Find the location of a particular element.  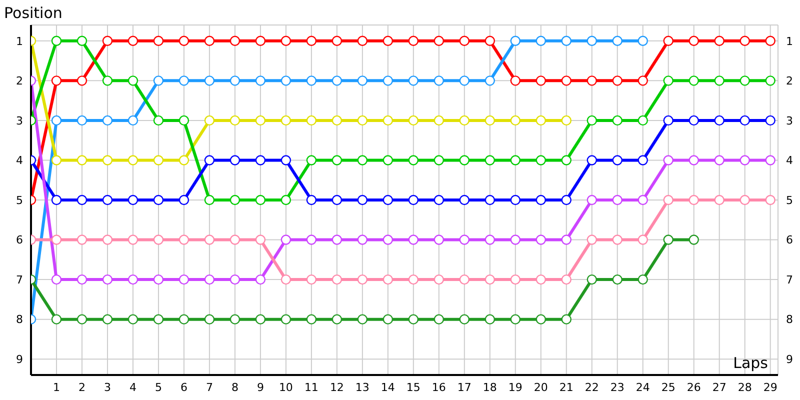

x-tick-label: 19 is located at coordinates (515, 387).